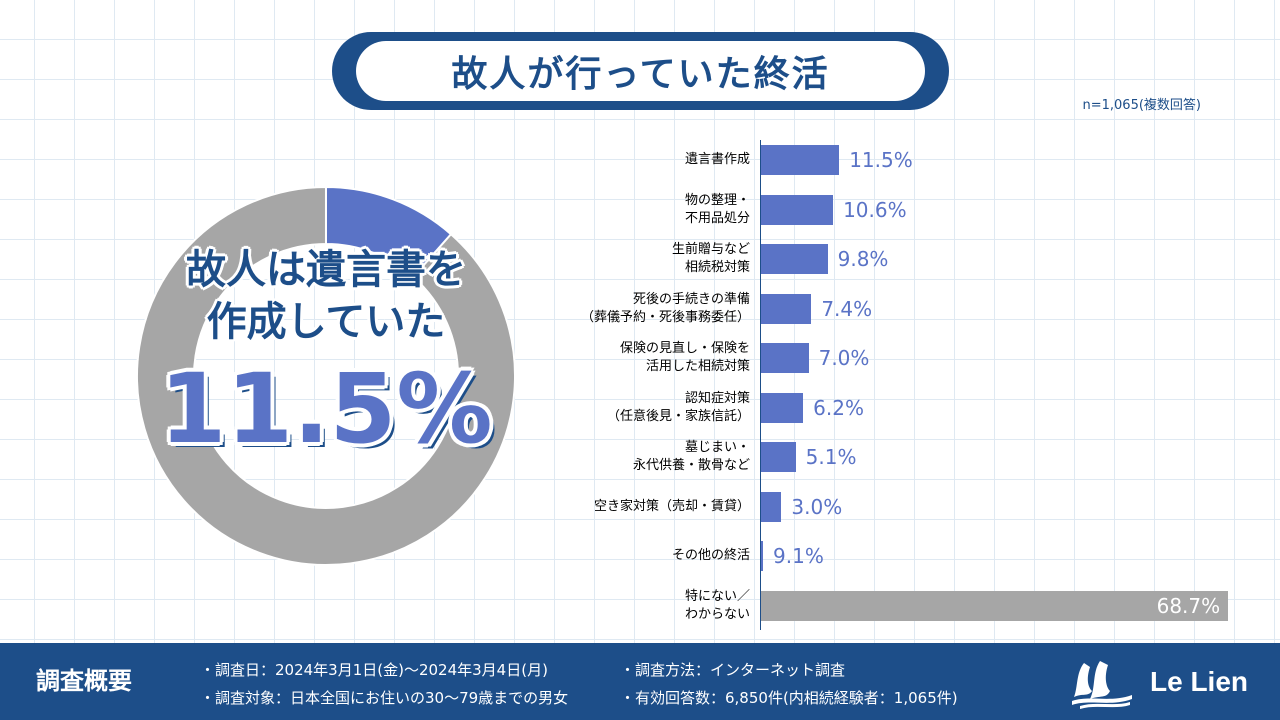 The width and height of the screenshot is (1280, 720). What do you see at coordinates (384, 698) in the screenshot?
I see `footer-survey-target: ・調査対象：日本全国にお住いの30〜79歳までの男女` at bounding box center [384, 698].